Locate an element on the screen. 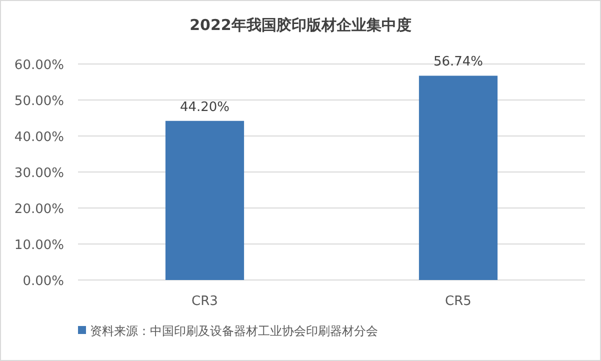 This screenshot has height=361, width=601. data-label: 56.74% is located at coordinates (458, 62).